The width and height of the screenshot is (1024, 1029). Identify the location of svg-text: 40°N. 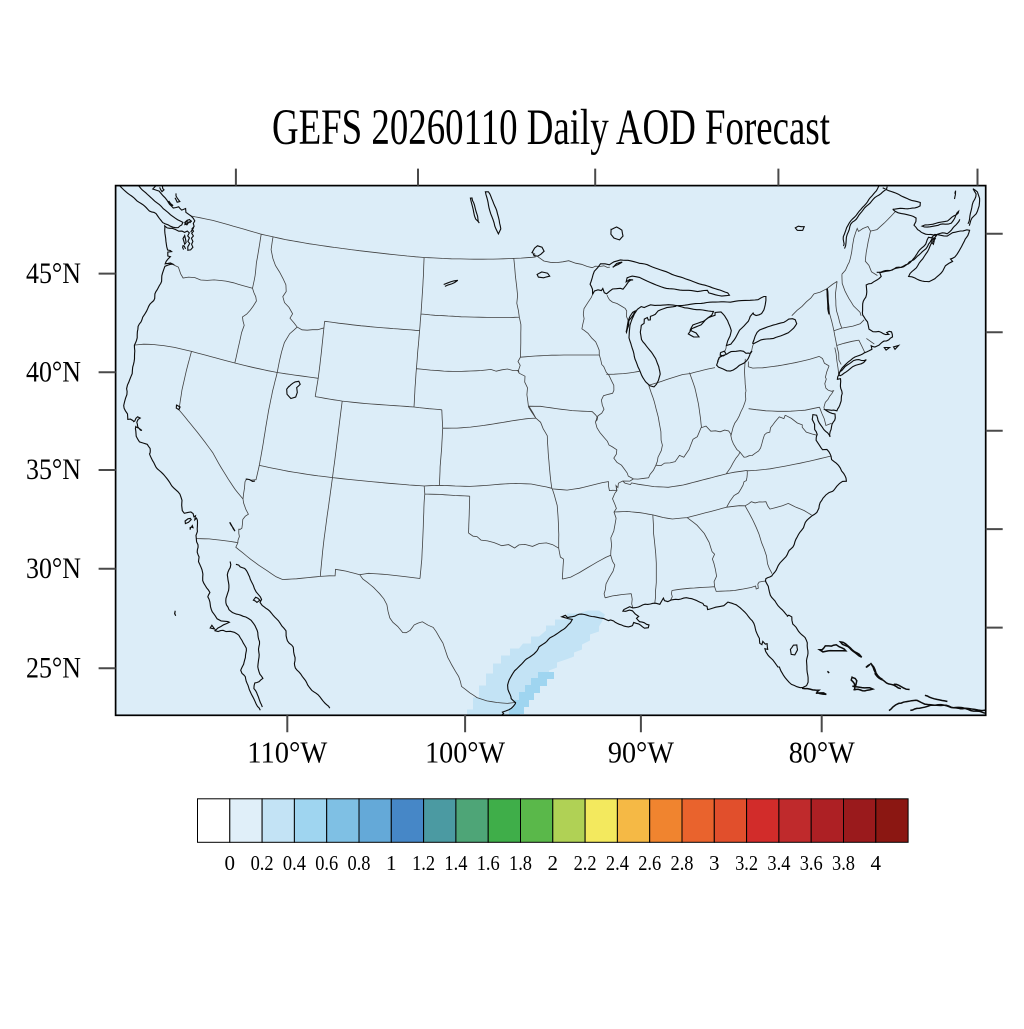
(53, 373).